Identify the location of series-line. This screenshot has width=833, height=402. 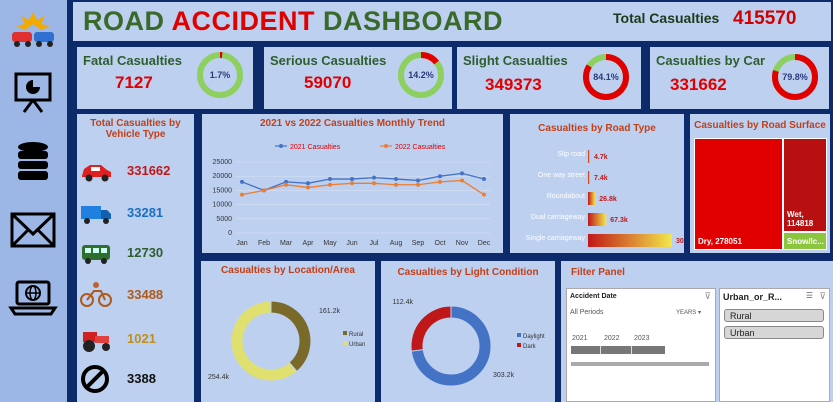
(363, 187).